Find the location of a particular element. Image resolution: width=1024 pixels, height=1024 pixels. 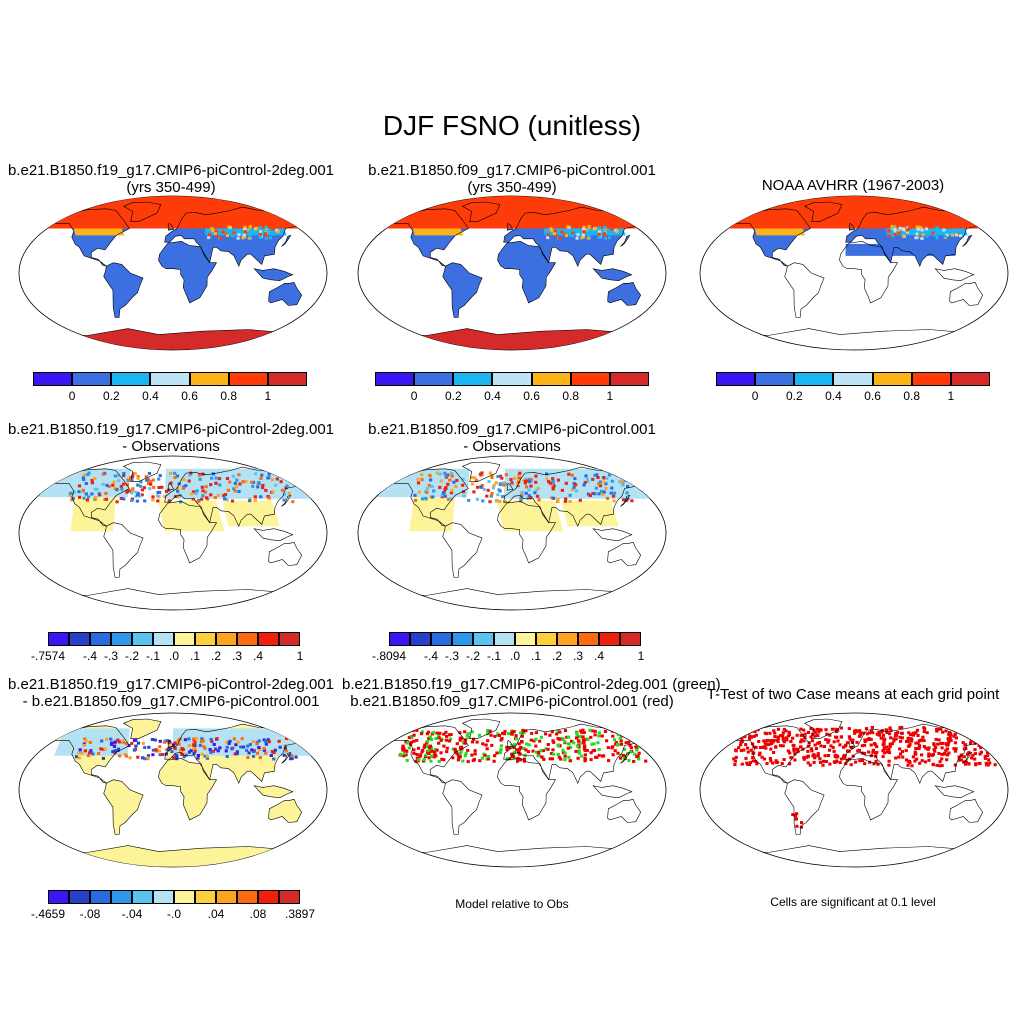

coastline-uk is located at coordinates (510, 486).